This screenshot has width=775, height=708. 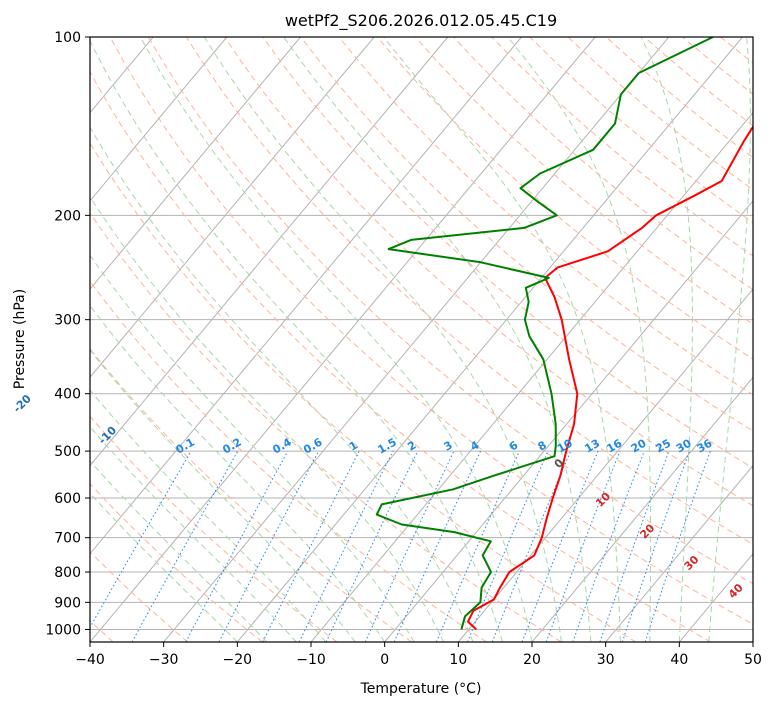 What do you see at coordinates (63, 630) in the screenshot?
I see `y-tick-label: 1000` at bounding box center [63, 630].